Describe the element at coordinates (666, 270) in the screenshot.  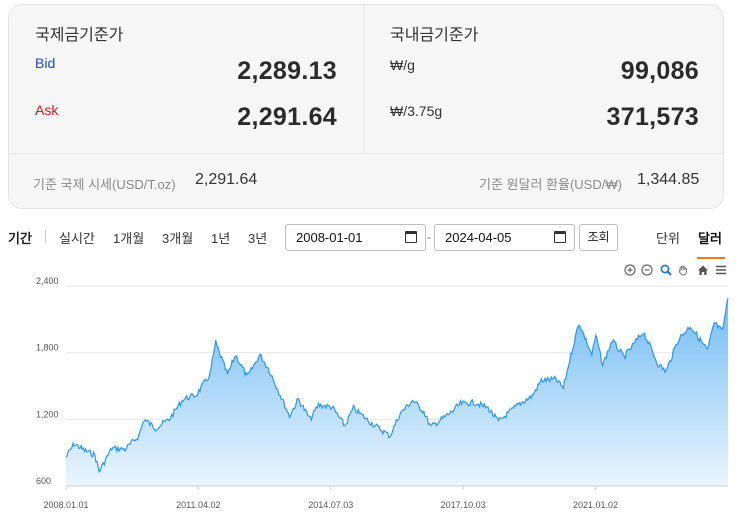
I see `magnify-icon` at that location.